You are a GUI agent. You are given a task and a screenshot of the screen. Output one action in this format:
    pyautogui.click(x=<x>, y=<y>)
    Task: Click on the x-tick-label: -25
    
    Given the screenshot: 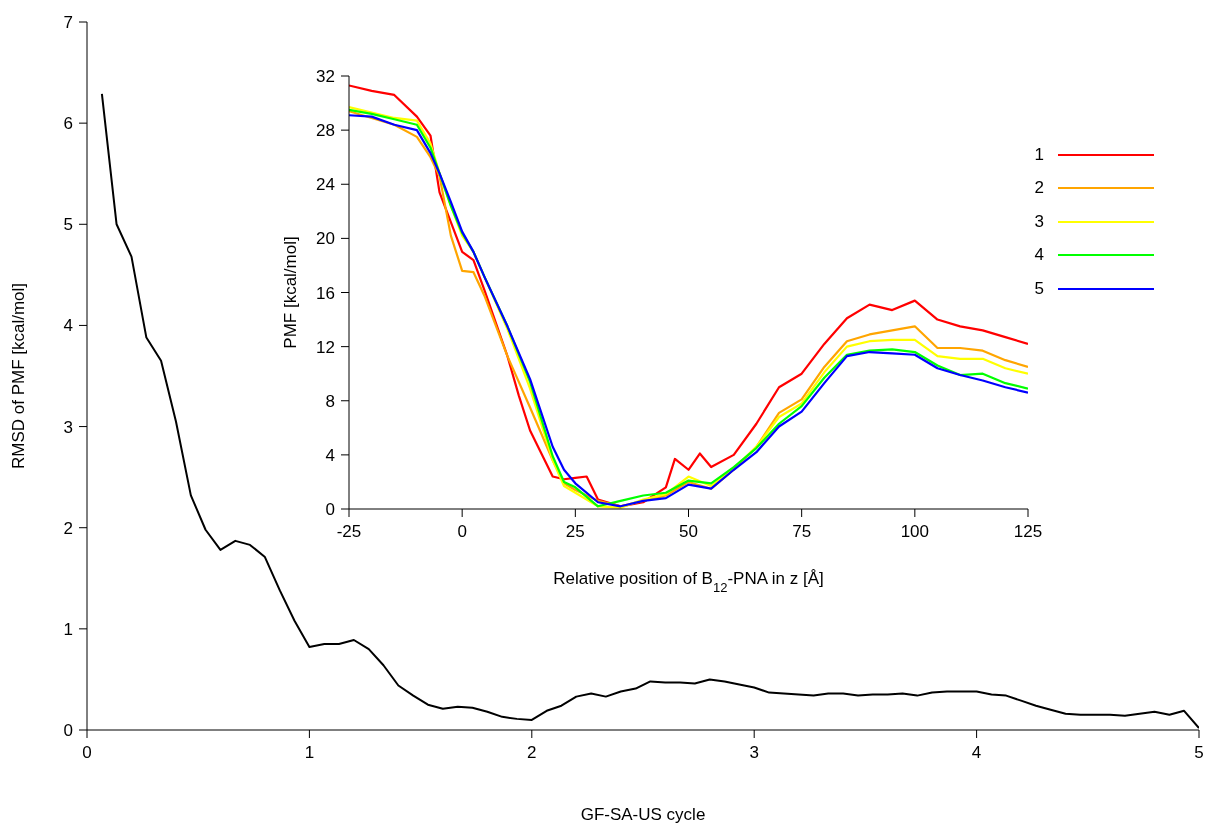 What is the action you would take?
    pyautogui.click(x=349, y=532)
    